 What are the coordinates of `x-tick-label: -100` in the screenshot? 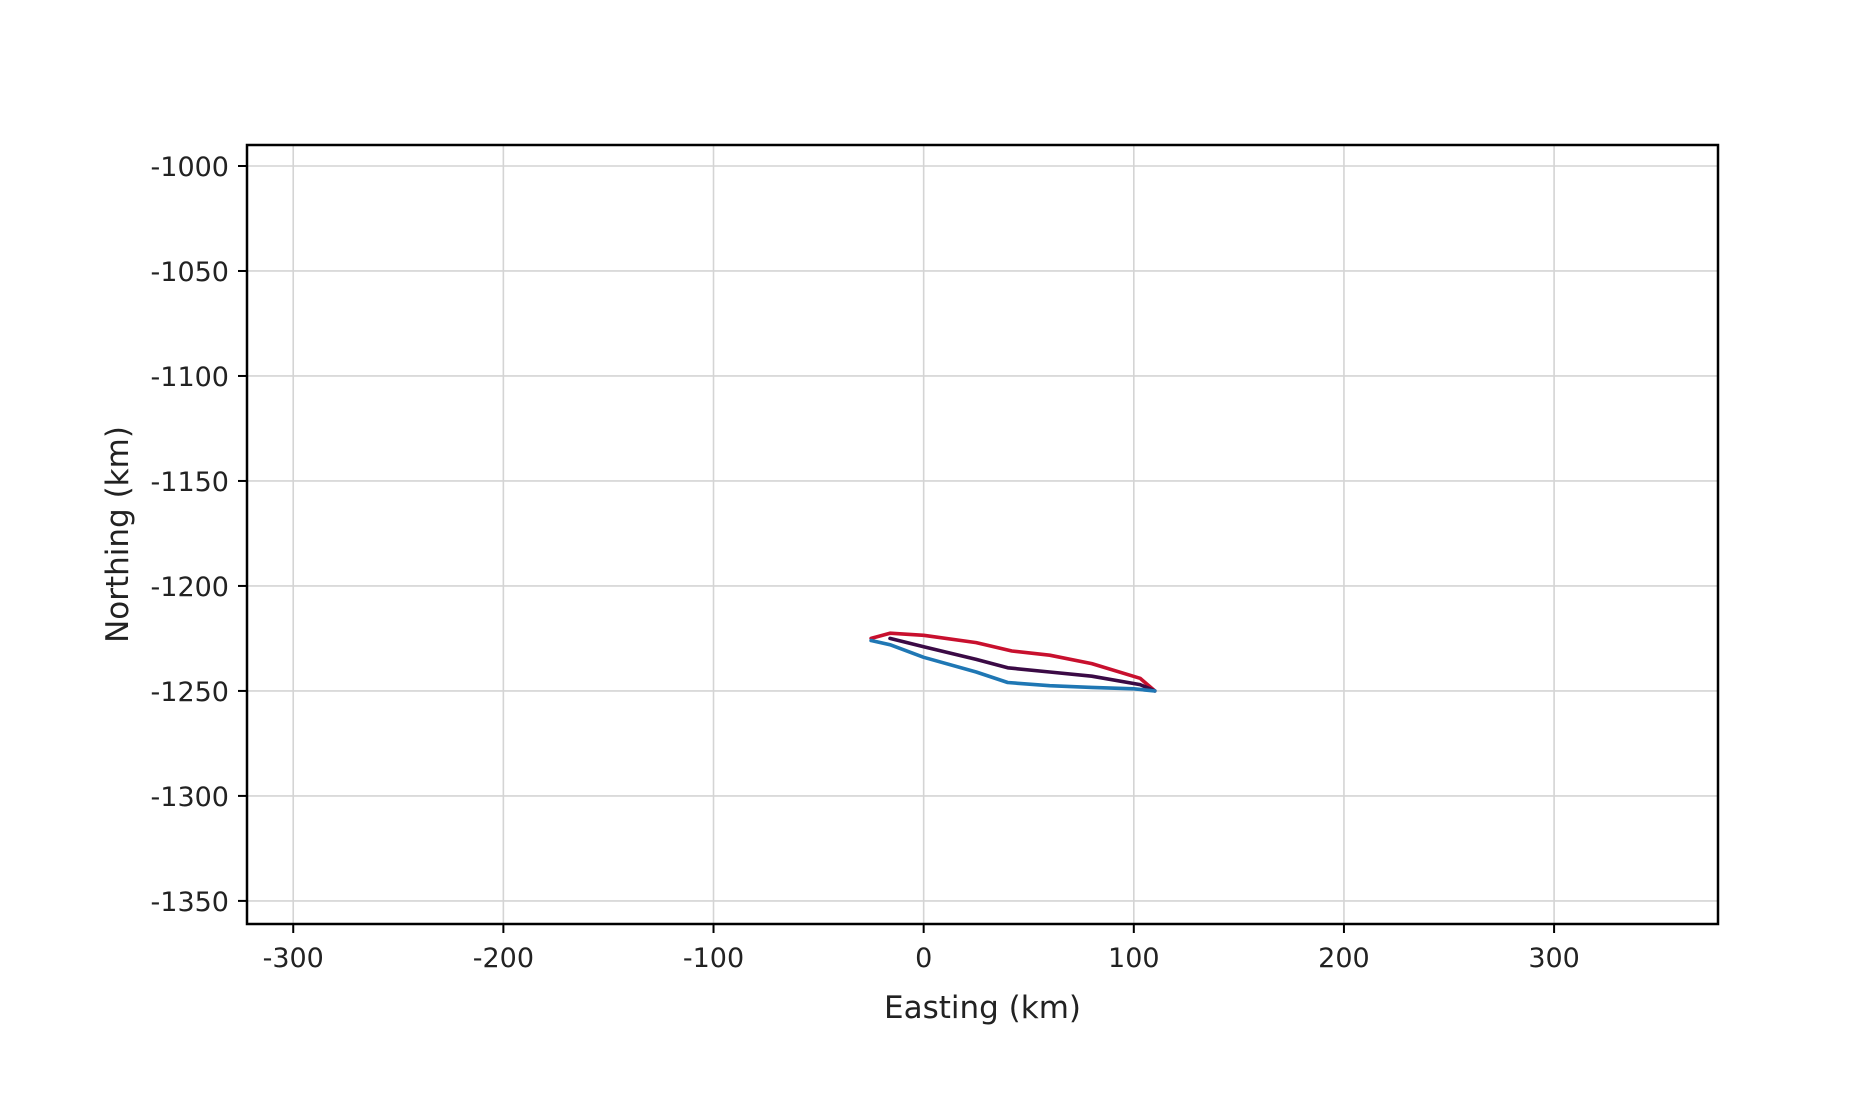 It's located at (713, 958).